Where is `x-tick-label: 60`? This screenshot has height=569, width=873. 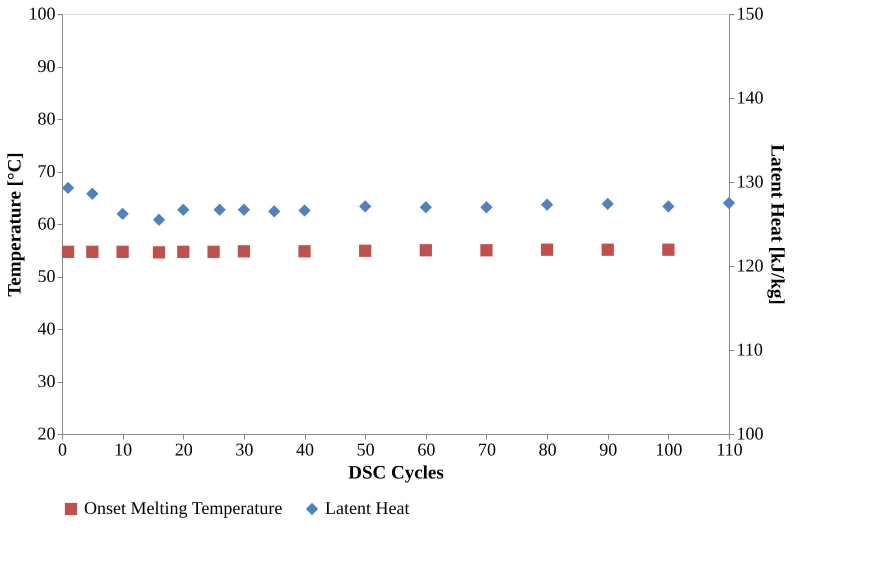
x-tick-label: 60 is located at coordinates (426, 450).